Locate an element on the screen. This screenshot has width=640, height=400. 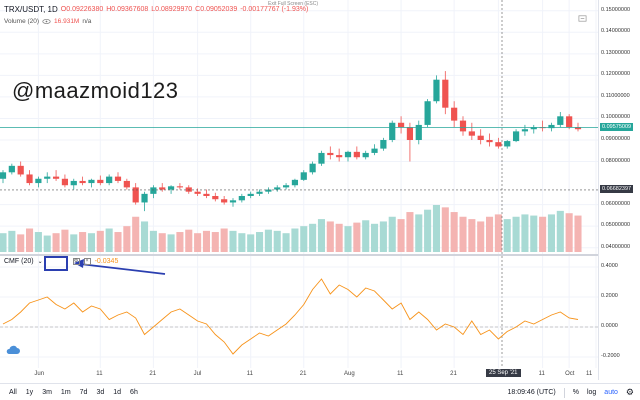
time-axis-label: Jul is located at coordinates (197, 374).